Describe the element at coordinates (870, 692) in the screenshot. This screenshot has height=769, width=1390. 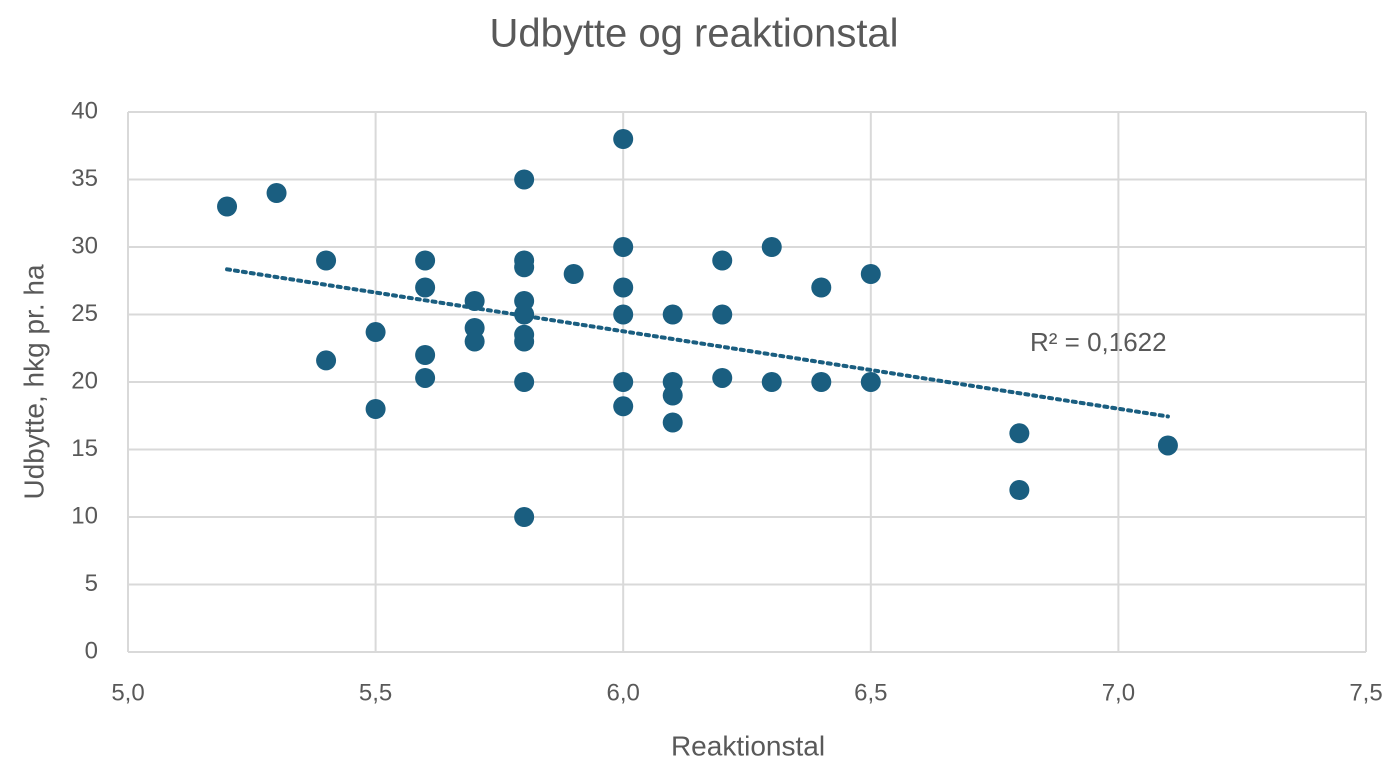
I see `x-tick-label: 6,5` at that location.